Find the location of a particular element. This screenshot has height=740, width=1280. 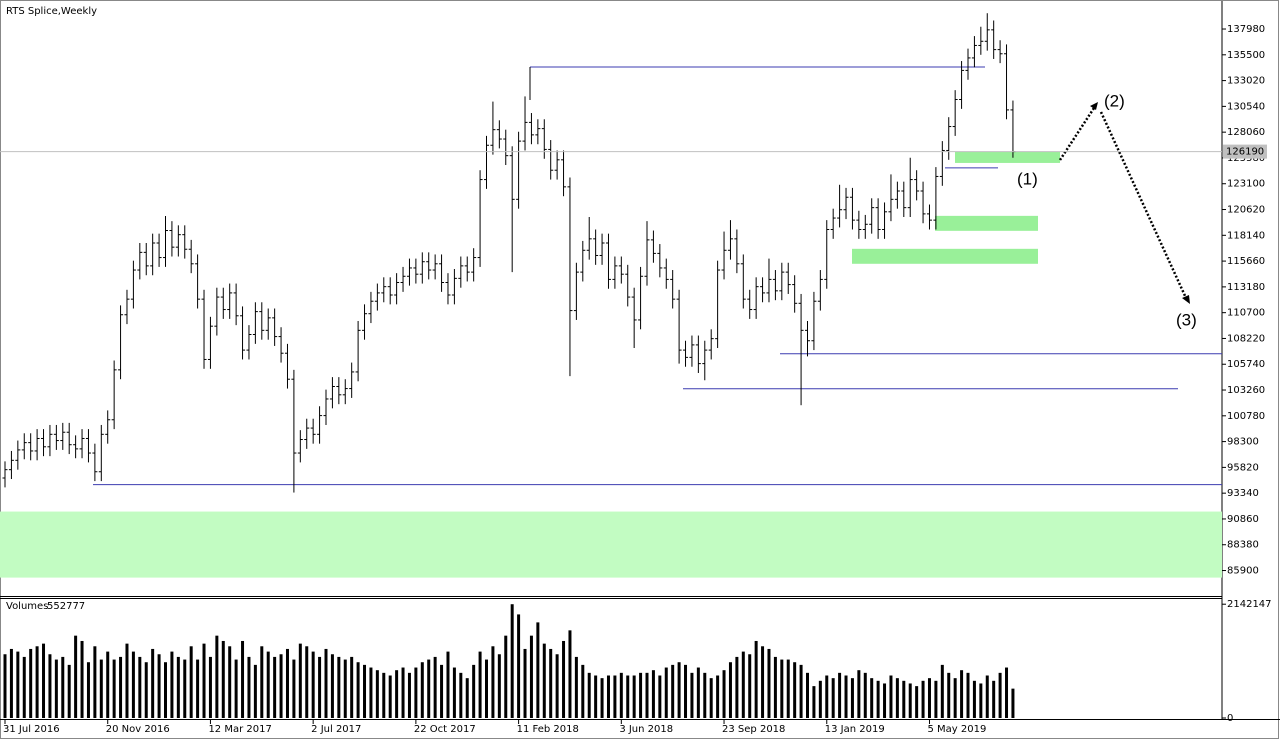

y-tick-label: 118140 is located at coordinates (1246, 235).